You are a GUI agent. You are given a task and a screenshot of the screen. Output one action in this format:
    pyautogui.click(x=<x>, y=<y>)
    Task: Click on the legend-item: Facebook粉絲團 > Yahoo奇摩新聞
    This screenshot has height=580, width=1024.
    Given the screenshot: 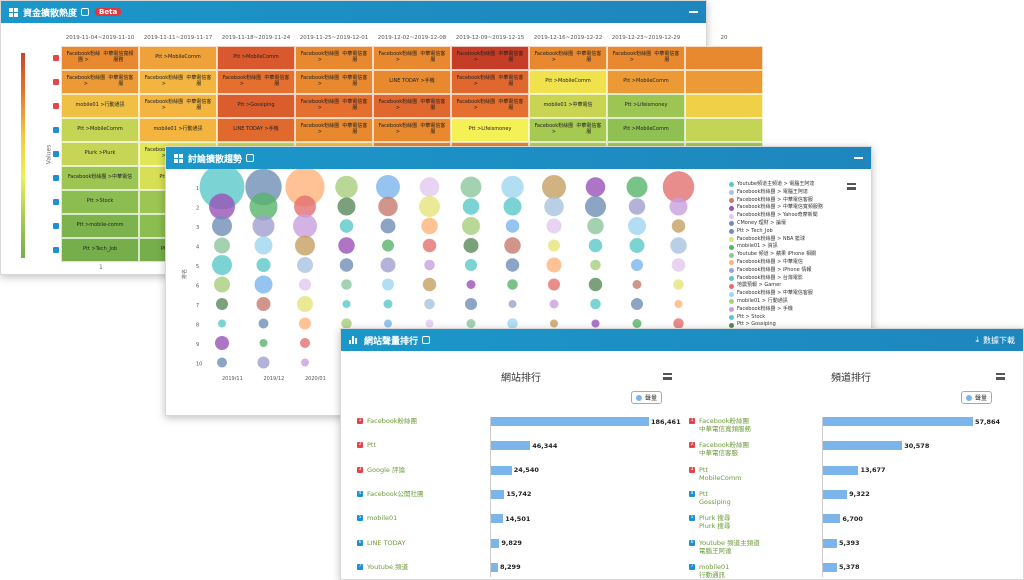 What is the action you would take?
    pyautogui.click(x=776, y=216)
    